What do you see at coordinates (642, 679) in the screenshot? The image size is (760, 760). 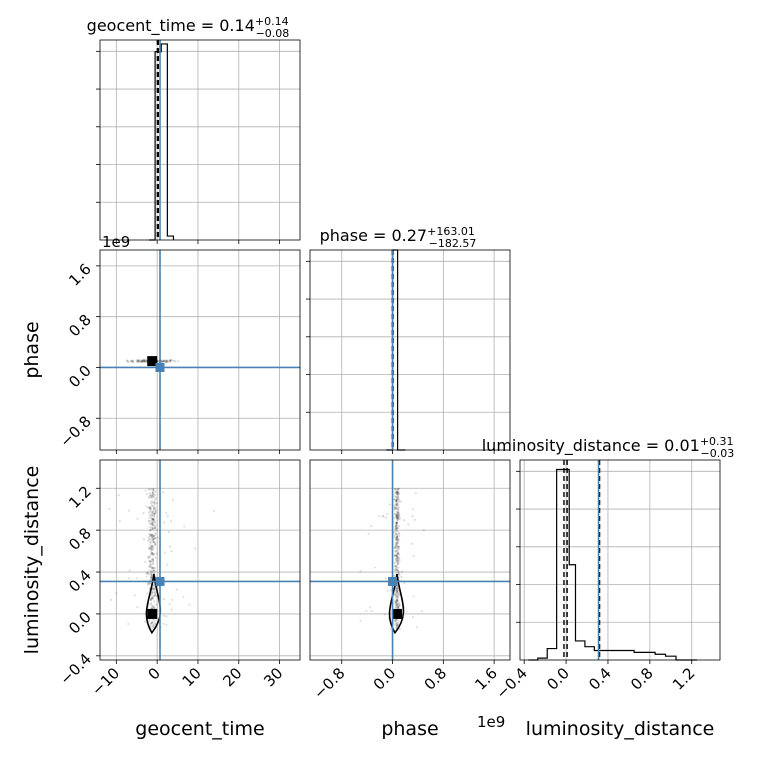 I see `xtick-label: 0.8` at bounding box center [642, 679].